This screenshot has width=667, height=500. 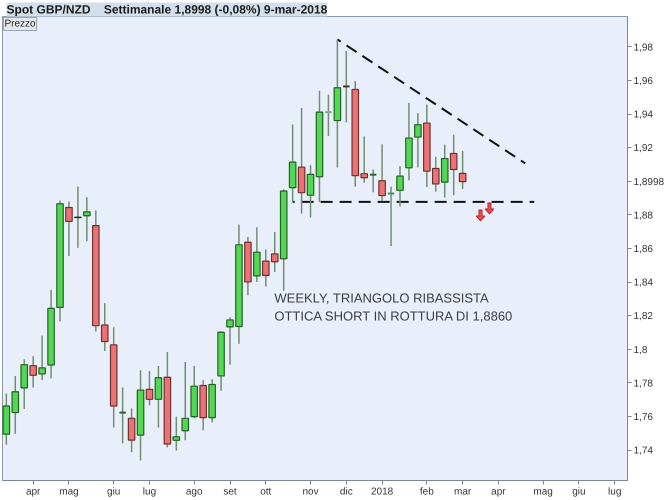 What do you see at coordinates (427, 492) in the screenshot?
I see `x-tick-label: feb` at bounding box center [427, 492].